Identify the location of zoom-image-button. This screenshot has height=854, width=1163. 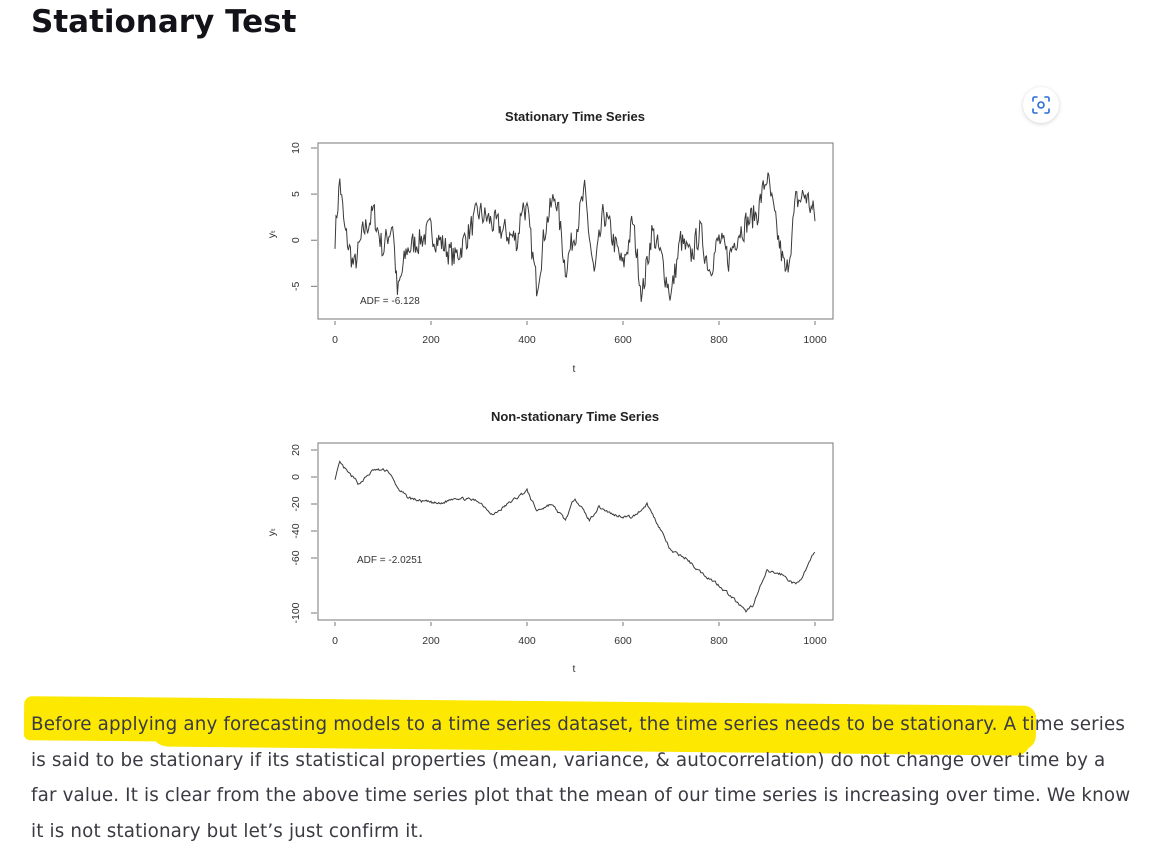
(1041, 105).